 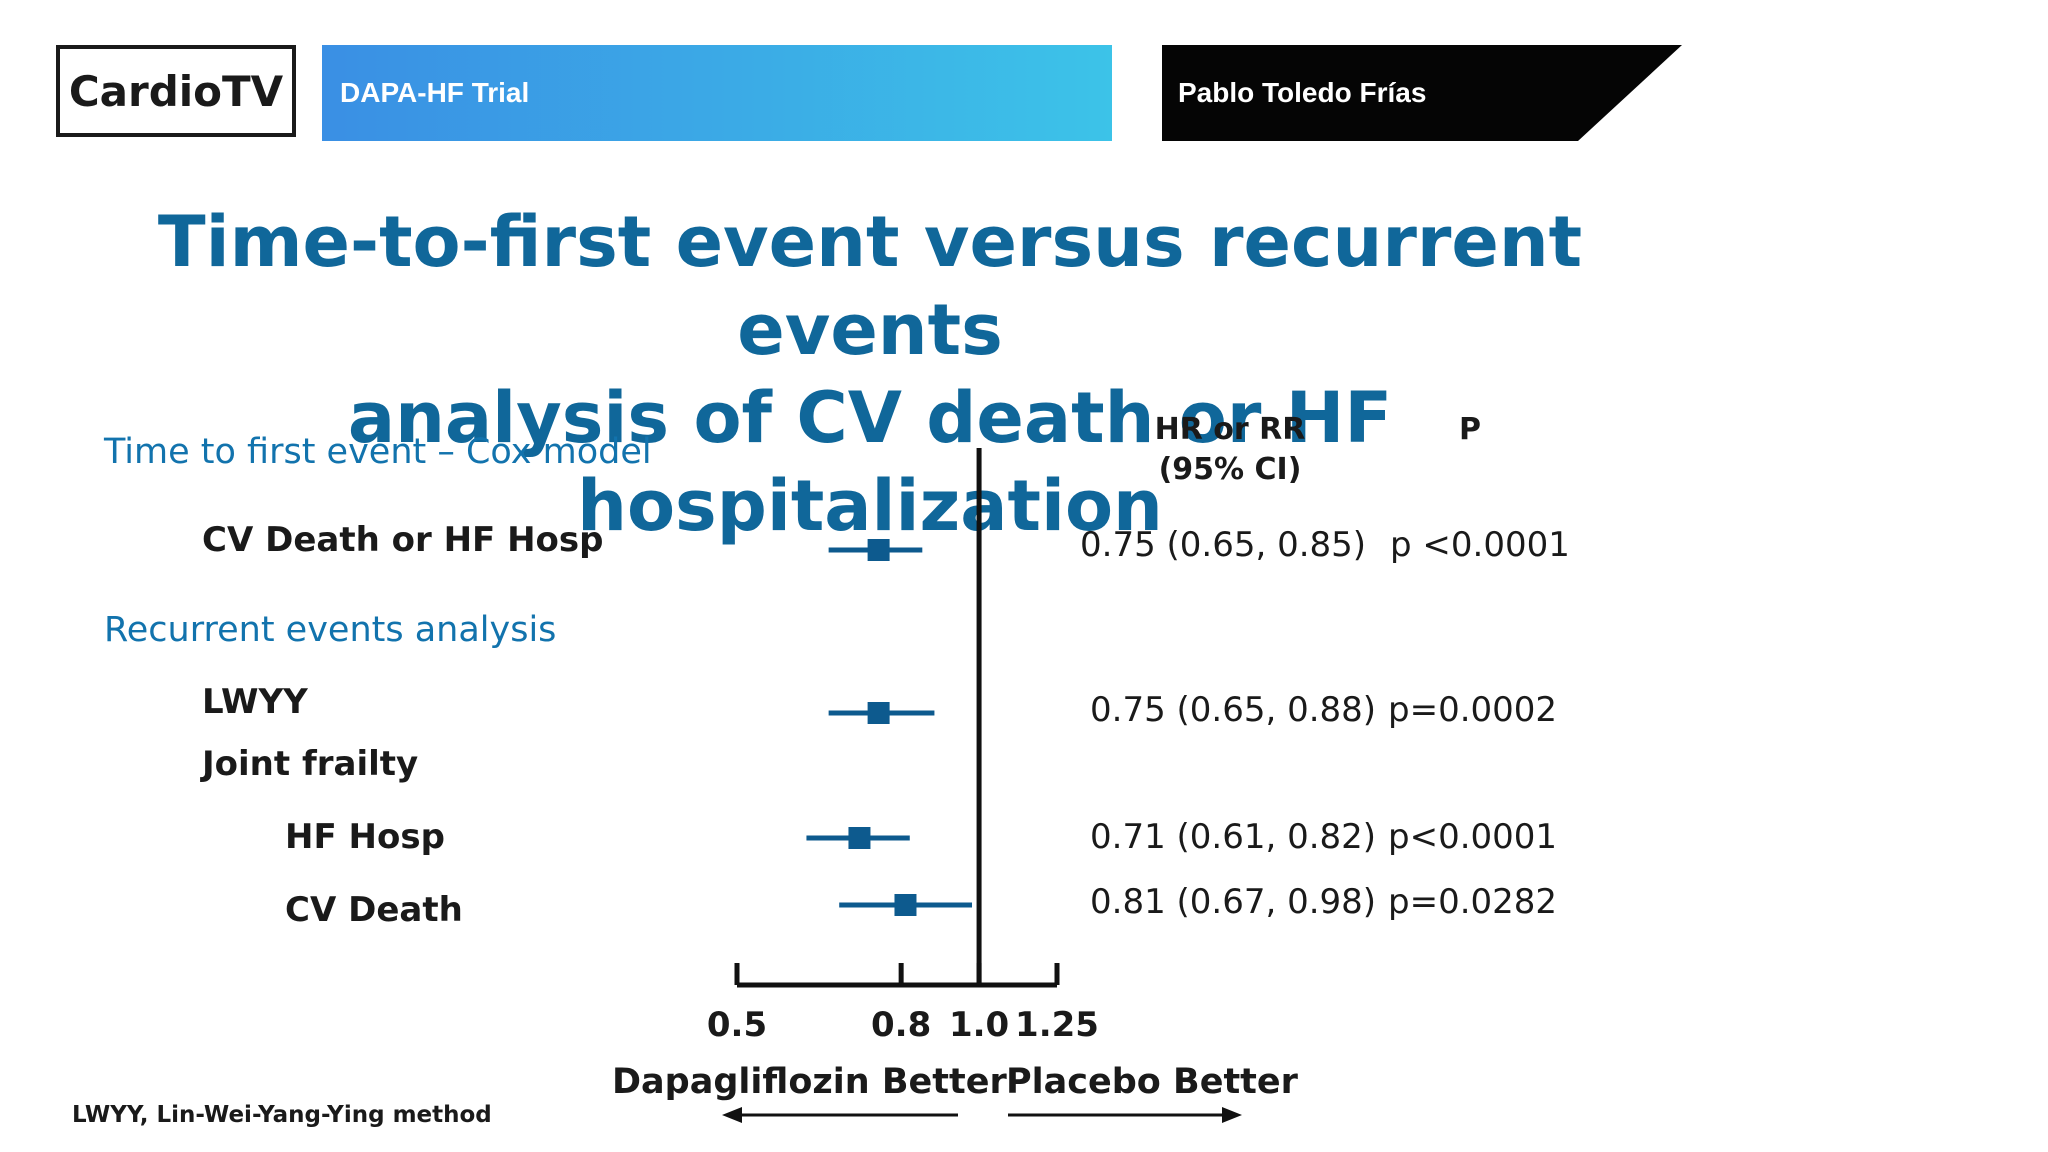 I want to click on p-value-row-4: p=0.0282, so click(x=1473, y=902).